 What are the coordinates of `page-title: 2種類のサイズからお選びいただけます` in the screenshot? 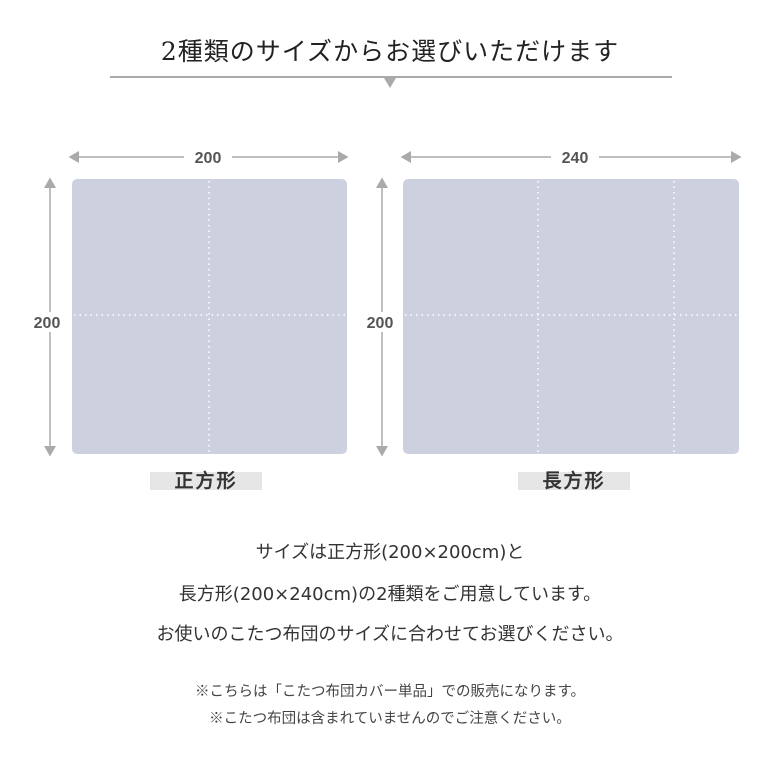 It's located at (390, 51).